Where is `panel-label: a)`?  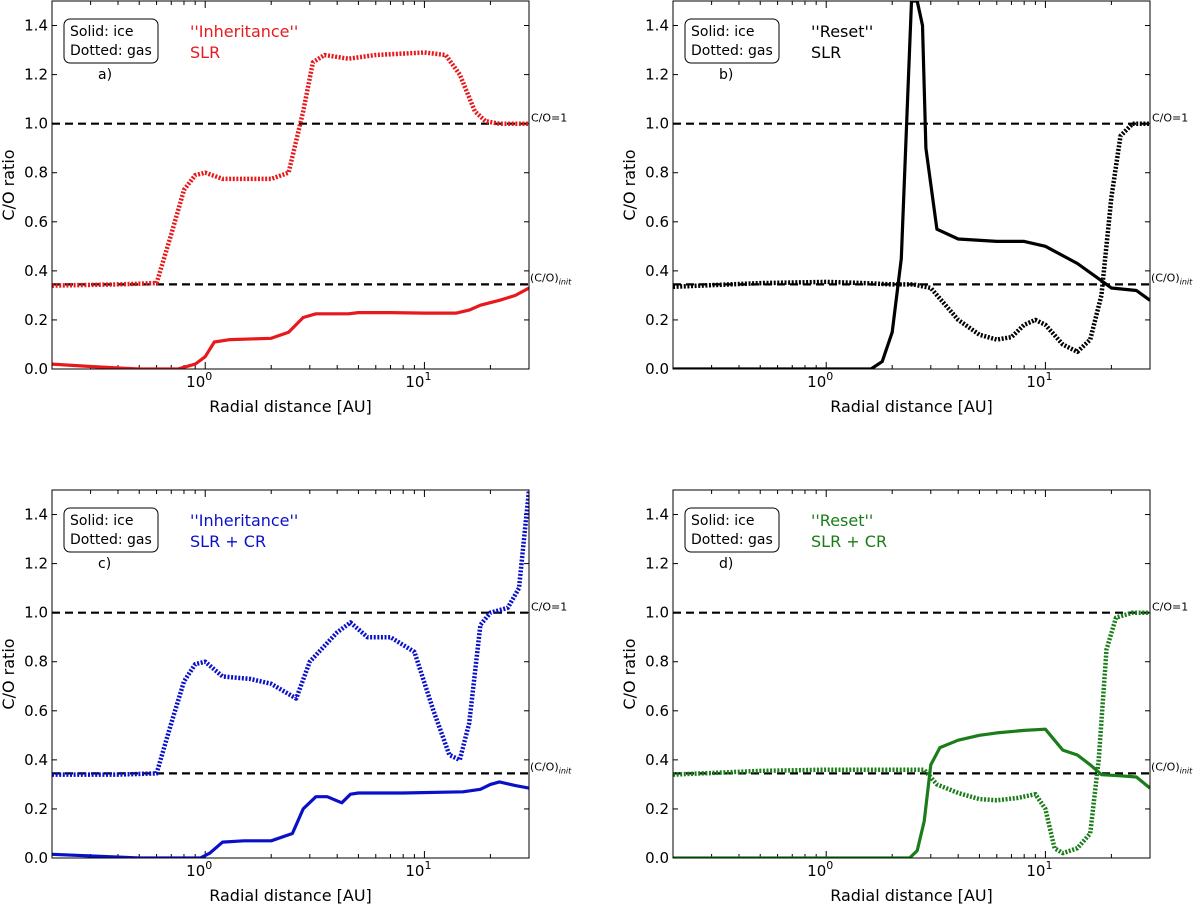 panel-label: a) is located at coordinates (105, 75).